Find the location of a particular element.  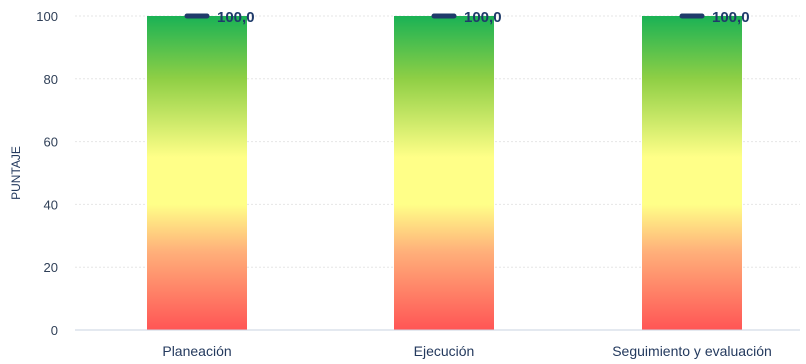

x-category-label: Planeación is located at coordinates (196, 351).